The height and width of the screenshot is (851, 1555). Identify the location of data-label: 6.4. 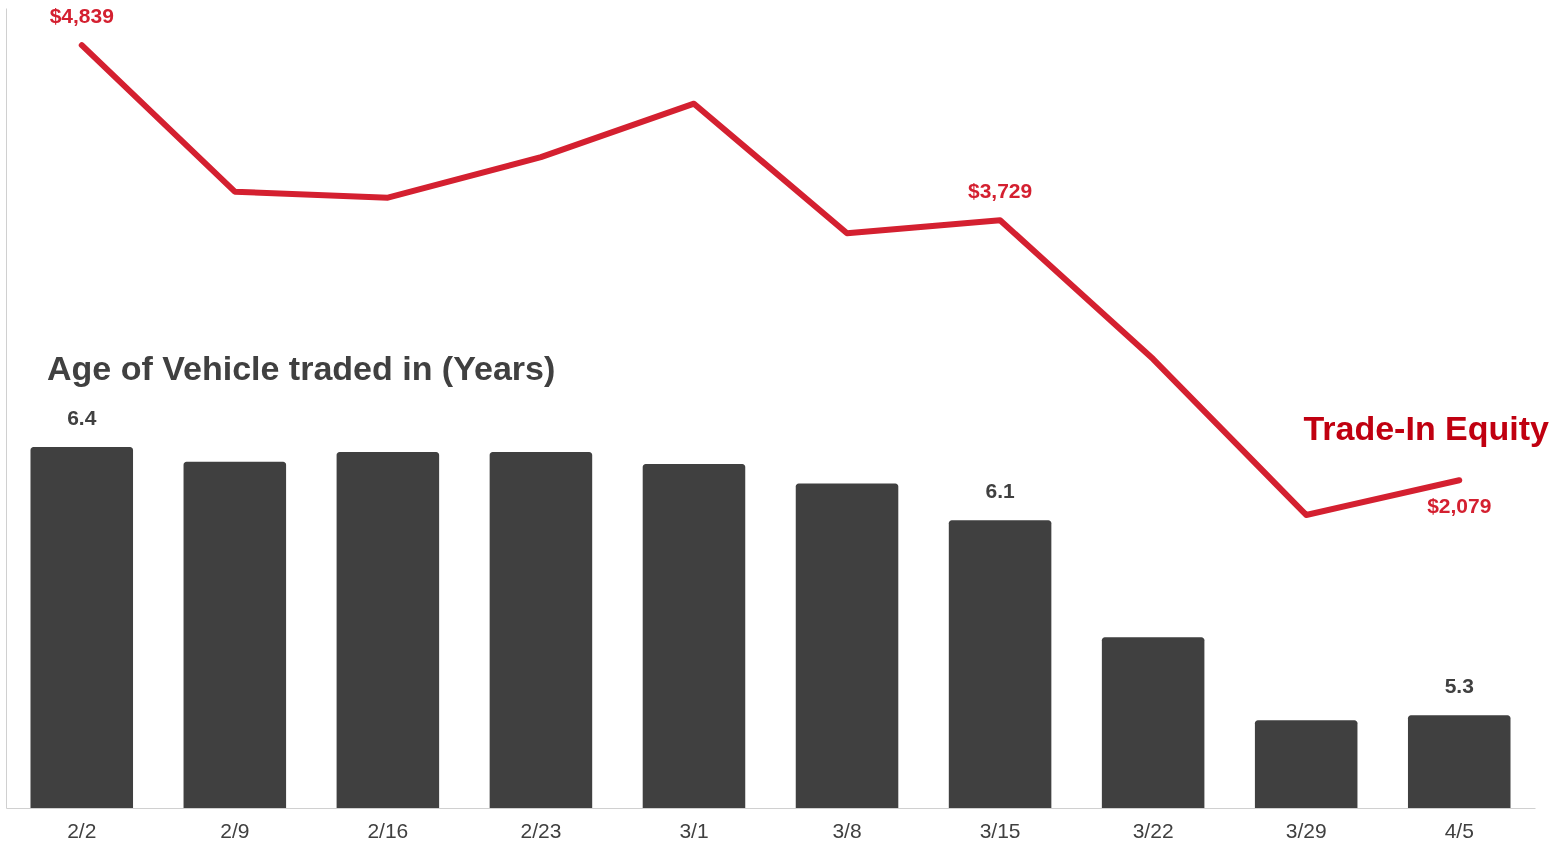
(82, 418).